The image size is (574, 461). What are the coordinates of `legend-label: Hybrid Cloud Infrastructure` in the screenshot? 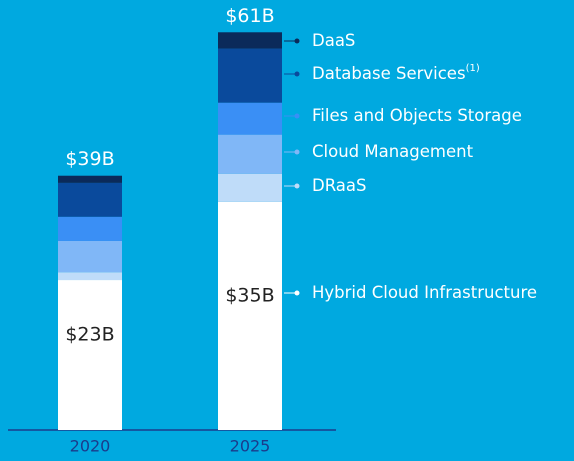 It's located at (424, 292).